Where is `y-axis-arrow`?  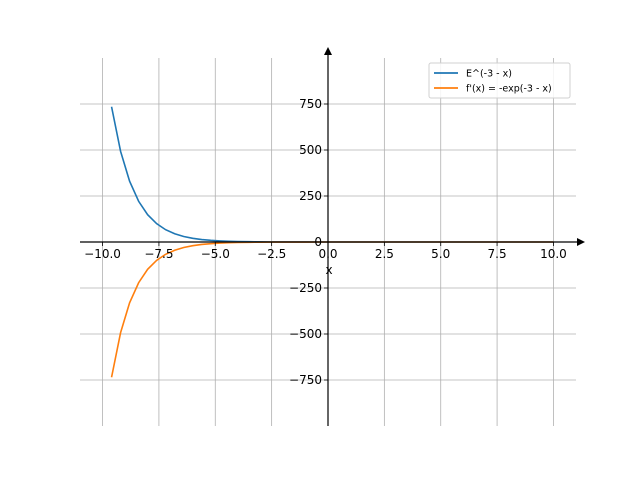 y-axis-arrow is located at coordinates (328, 51).